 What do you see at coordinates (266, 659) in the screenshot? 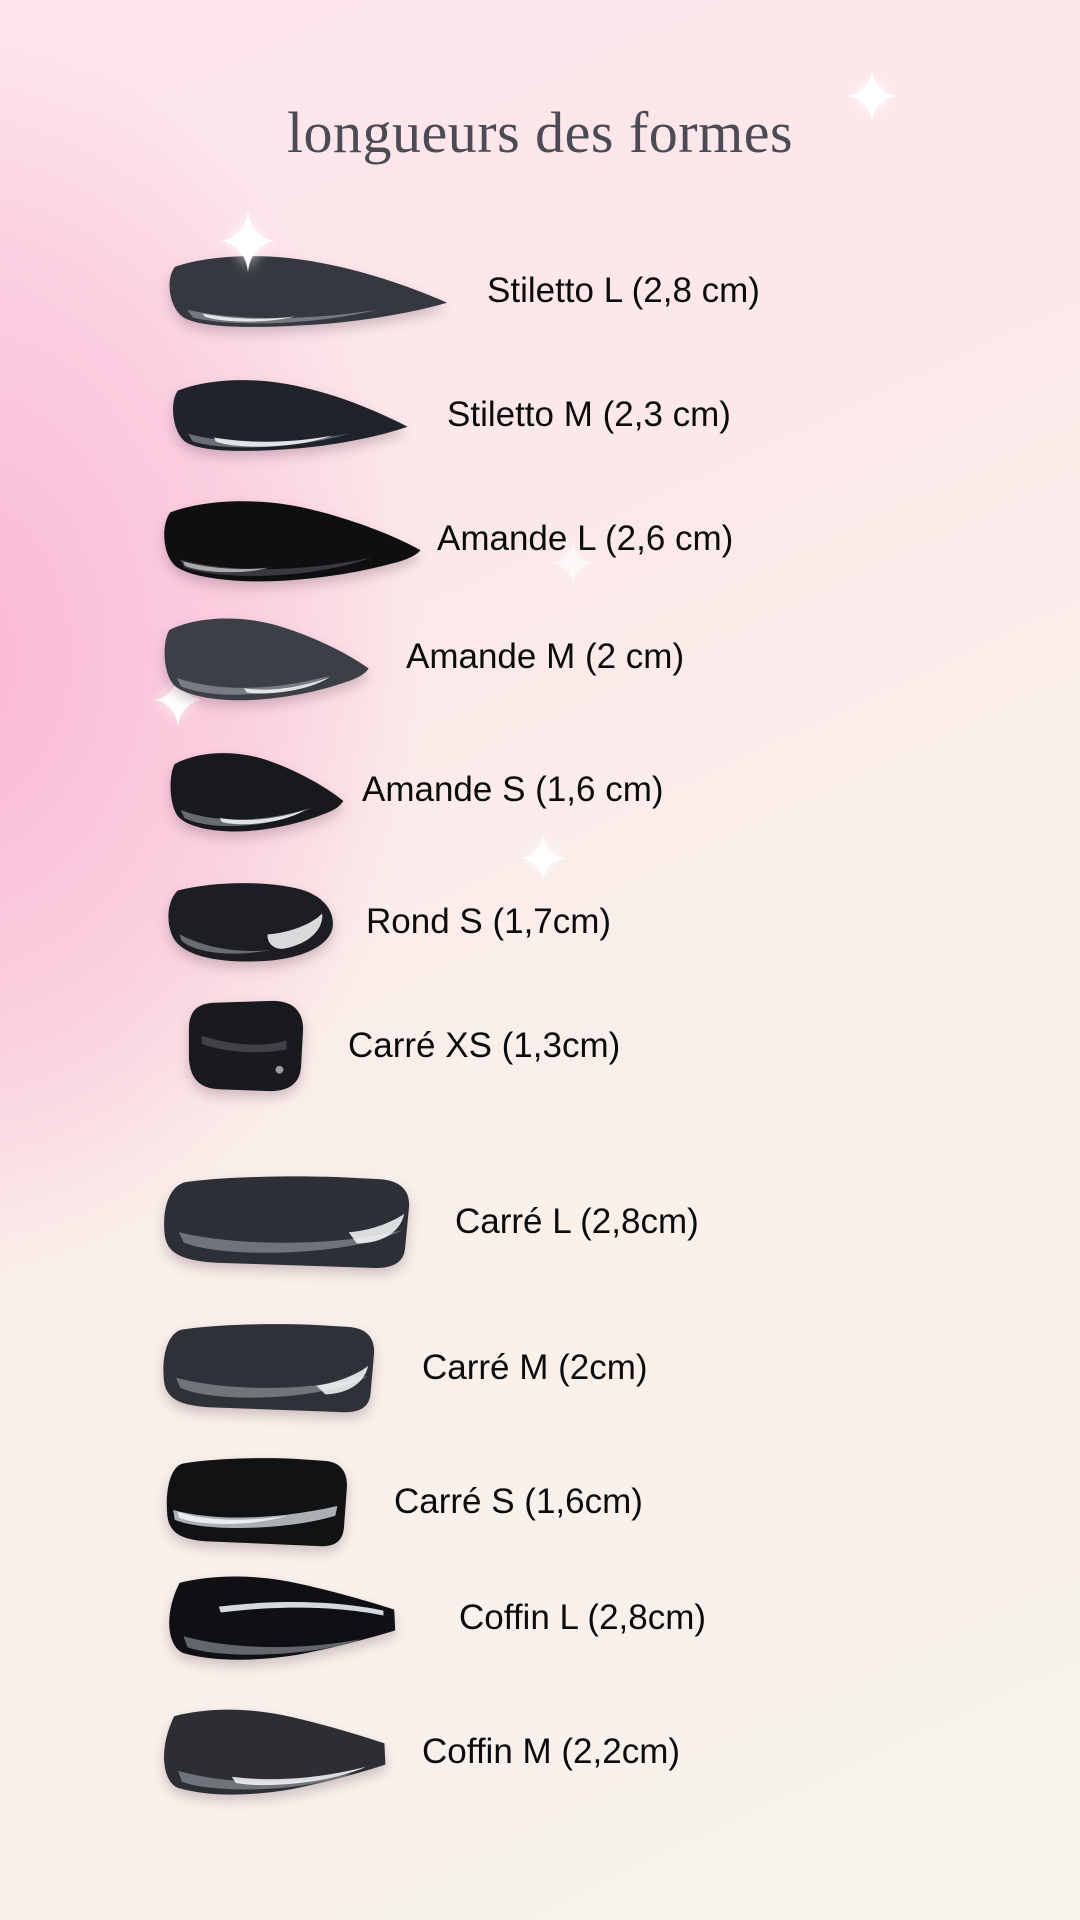
I see `nail-image-amande-m` at bounding box center [266, 659].